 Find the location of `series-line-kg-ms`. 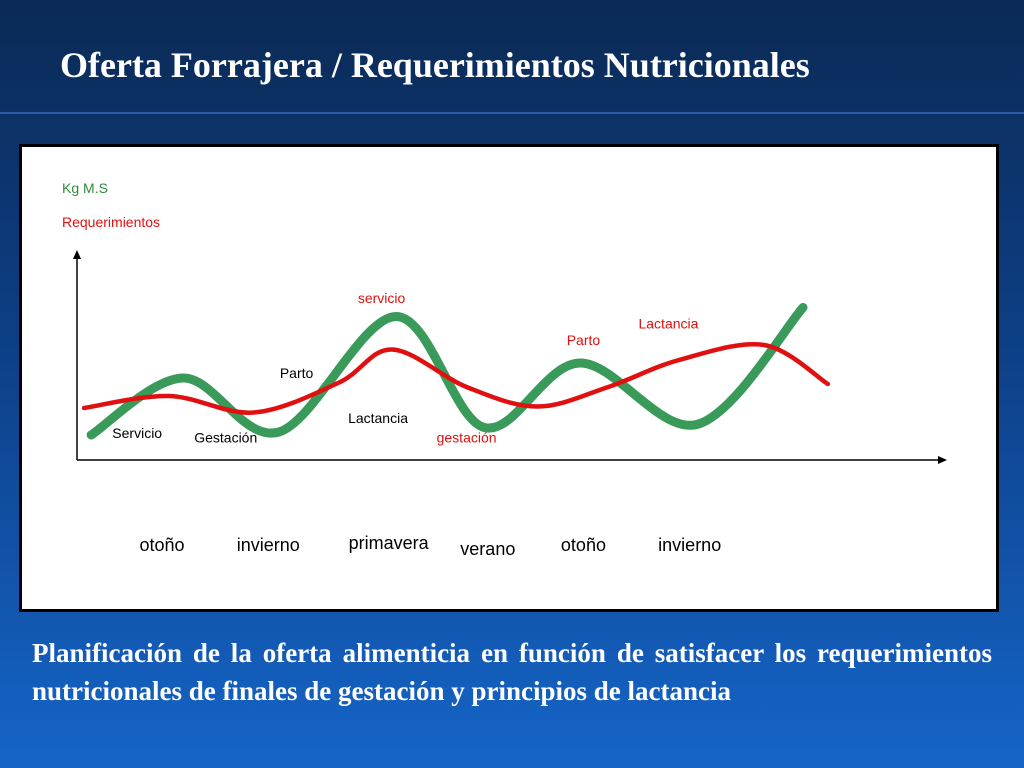

series-line-kg-ms is located at coordinates (447, 371).